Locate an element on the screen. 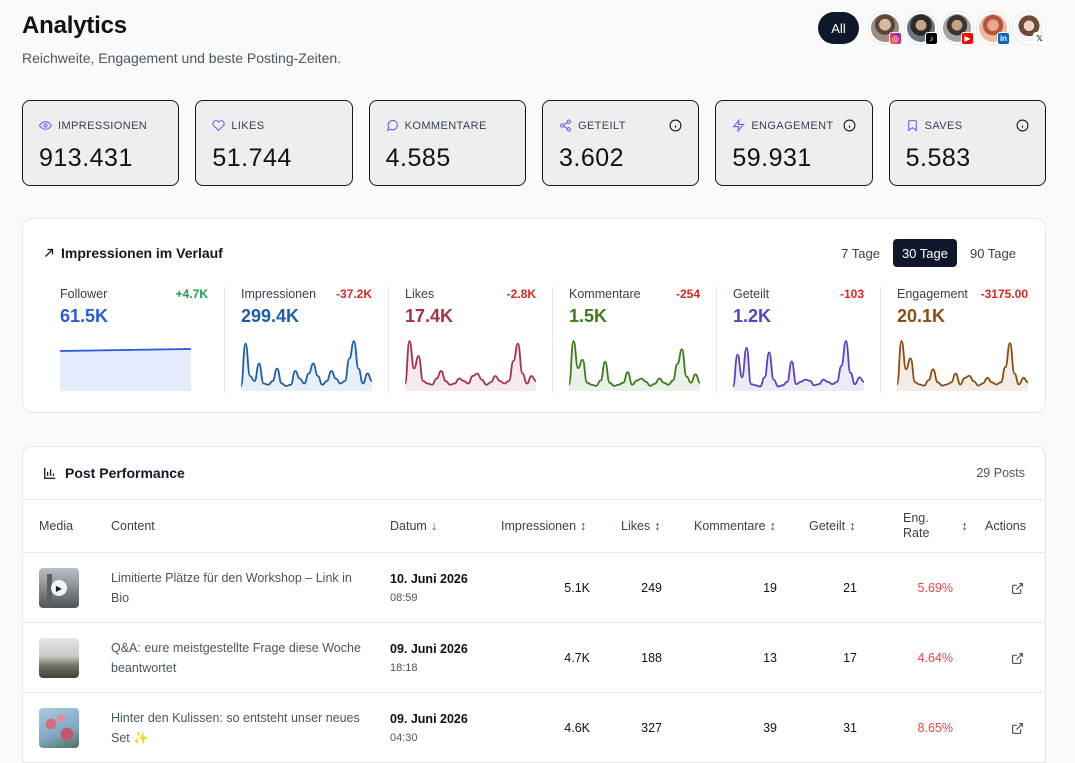 The image size is (1075, 763). metric-delta: -2.8K is located at coordinates (521, 294).